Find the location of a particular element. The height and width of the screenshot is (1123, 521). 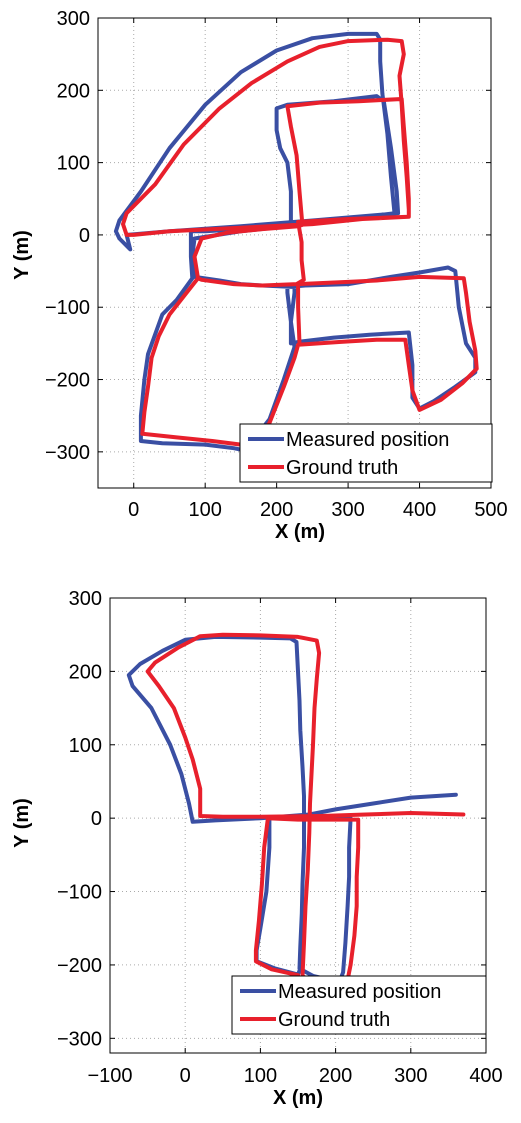

x-tick-label: −100 is located at coordinates (109, 1076).